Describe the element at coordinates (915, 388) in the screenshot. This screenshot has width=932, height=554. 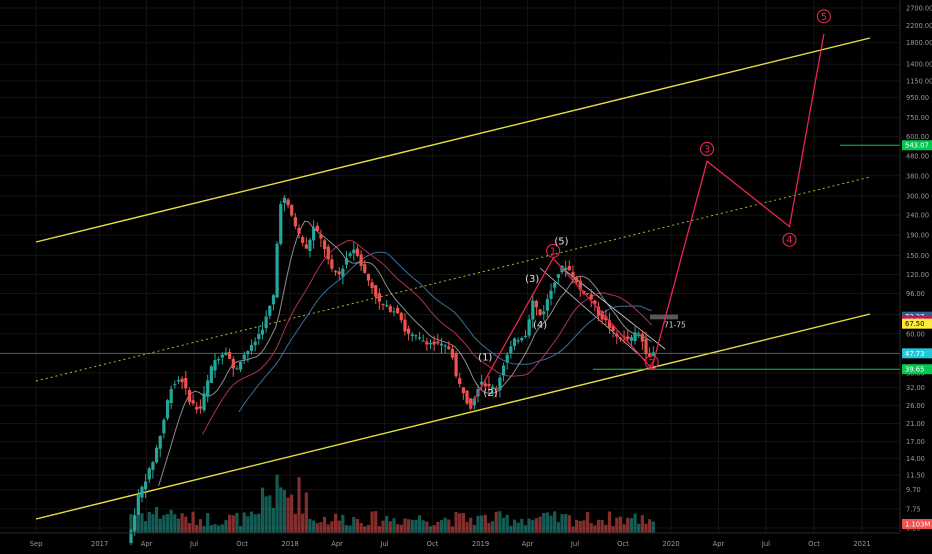
I see `y-tick-label: 32.00` at that location.